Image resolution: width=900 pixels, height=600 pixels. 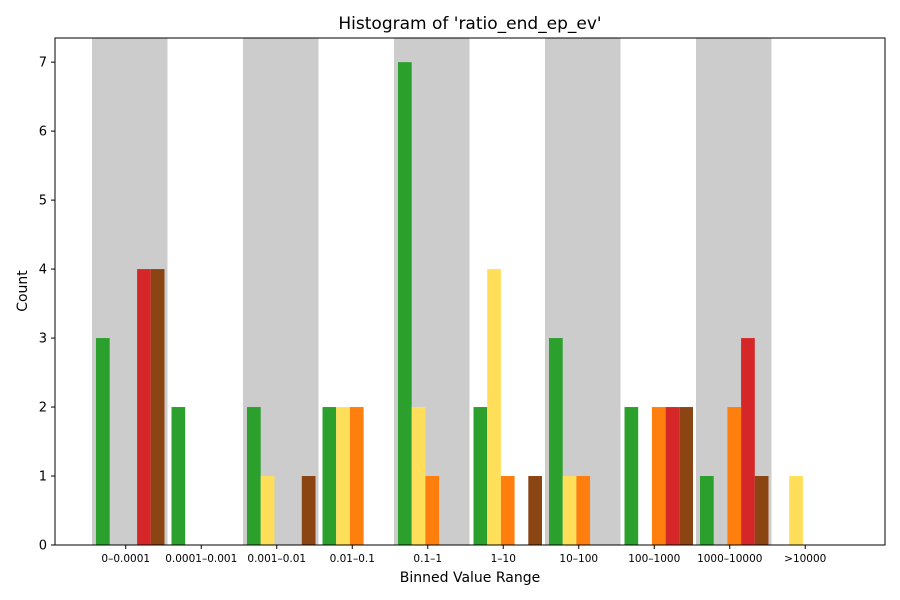 I want to click on x-tick-label: 1000–10000, so click(x=729, y=559).